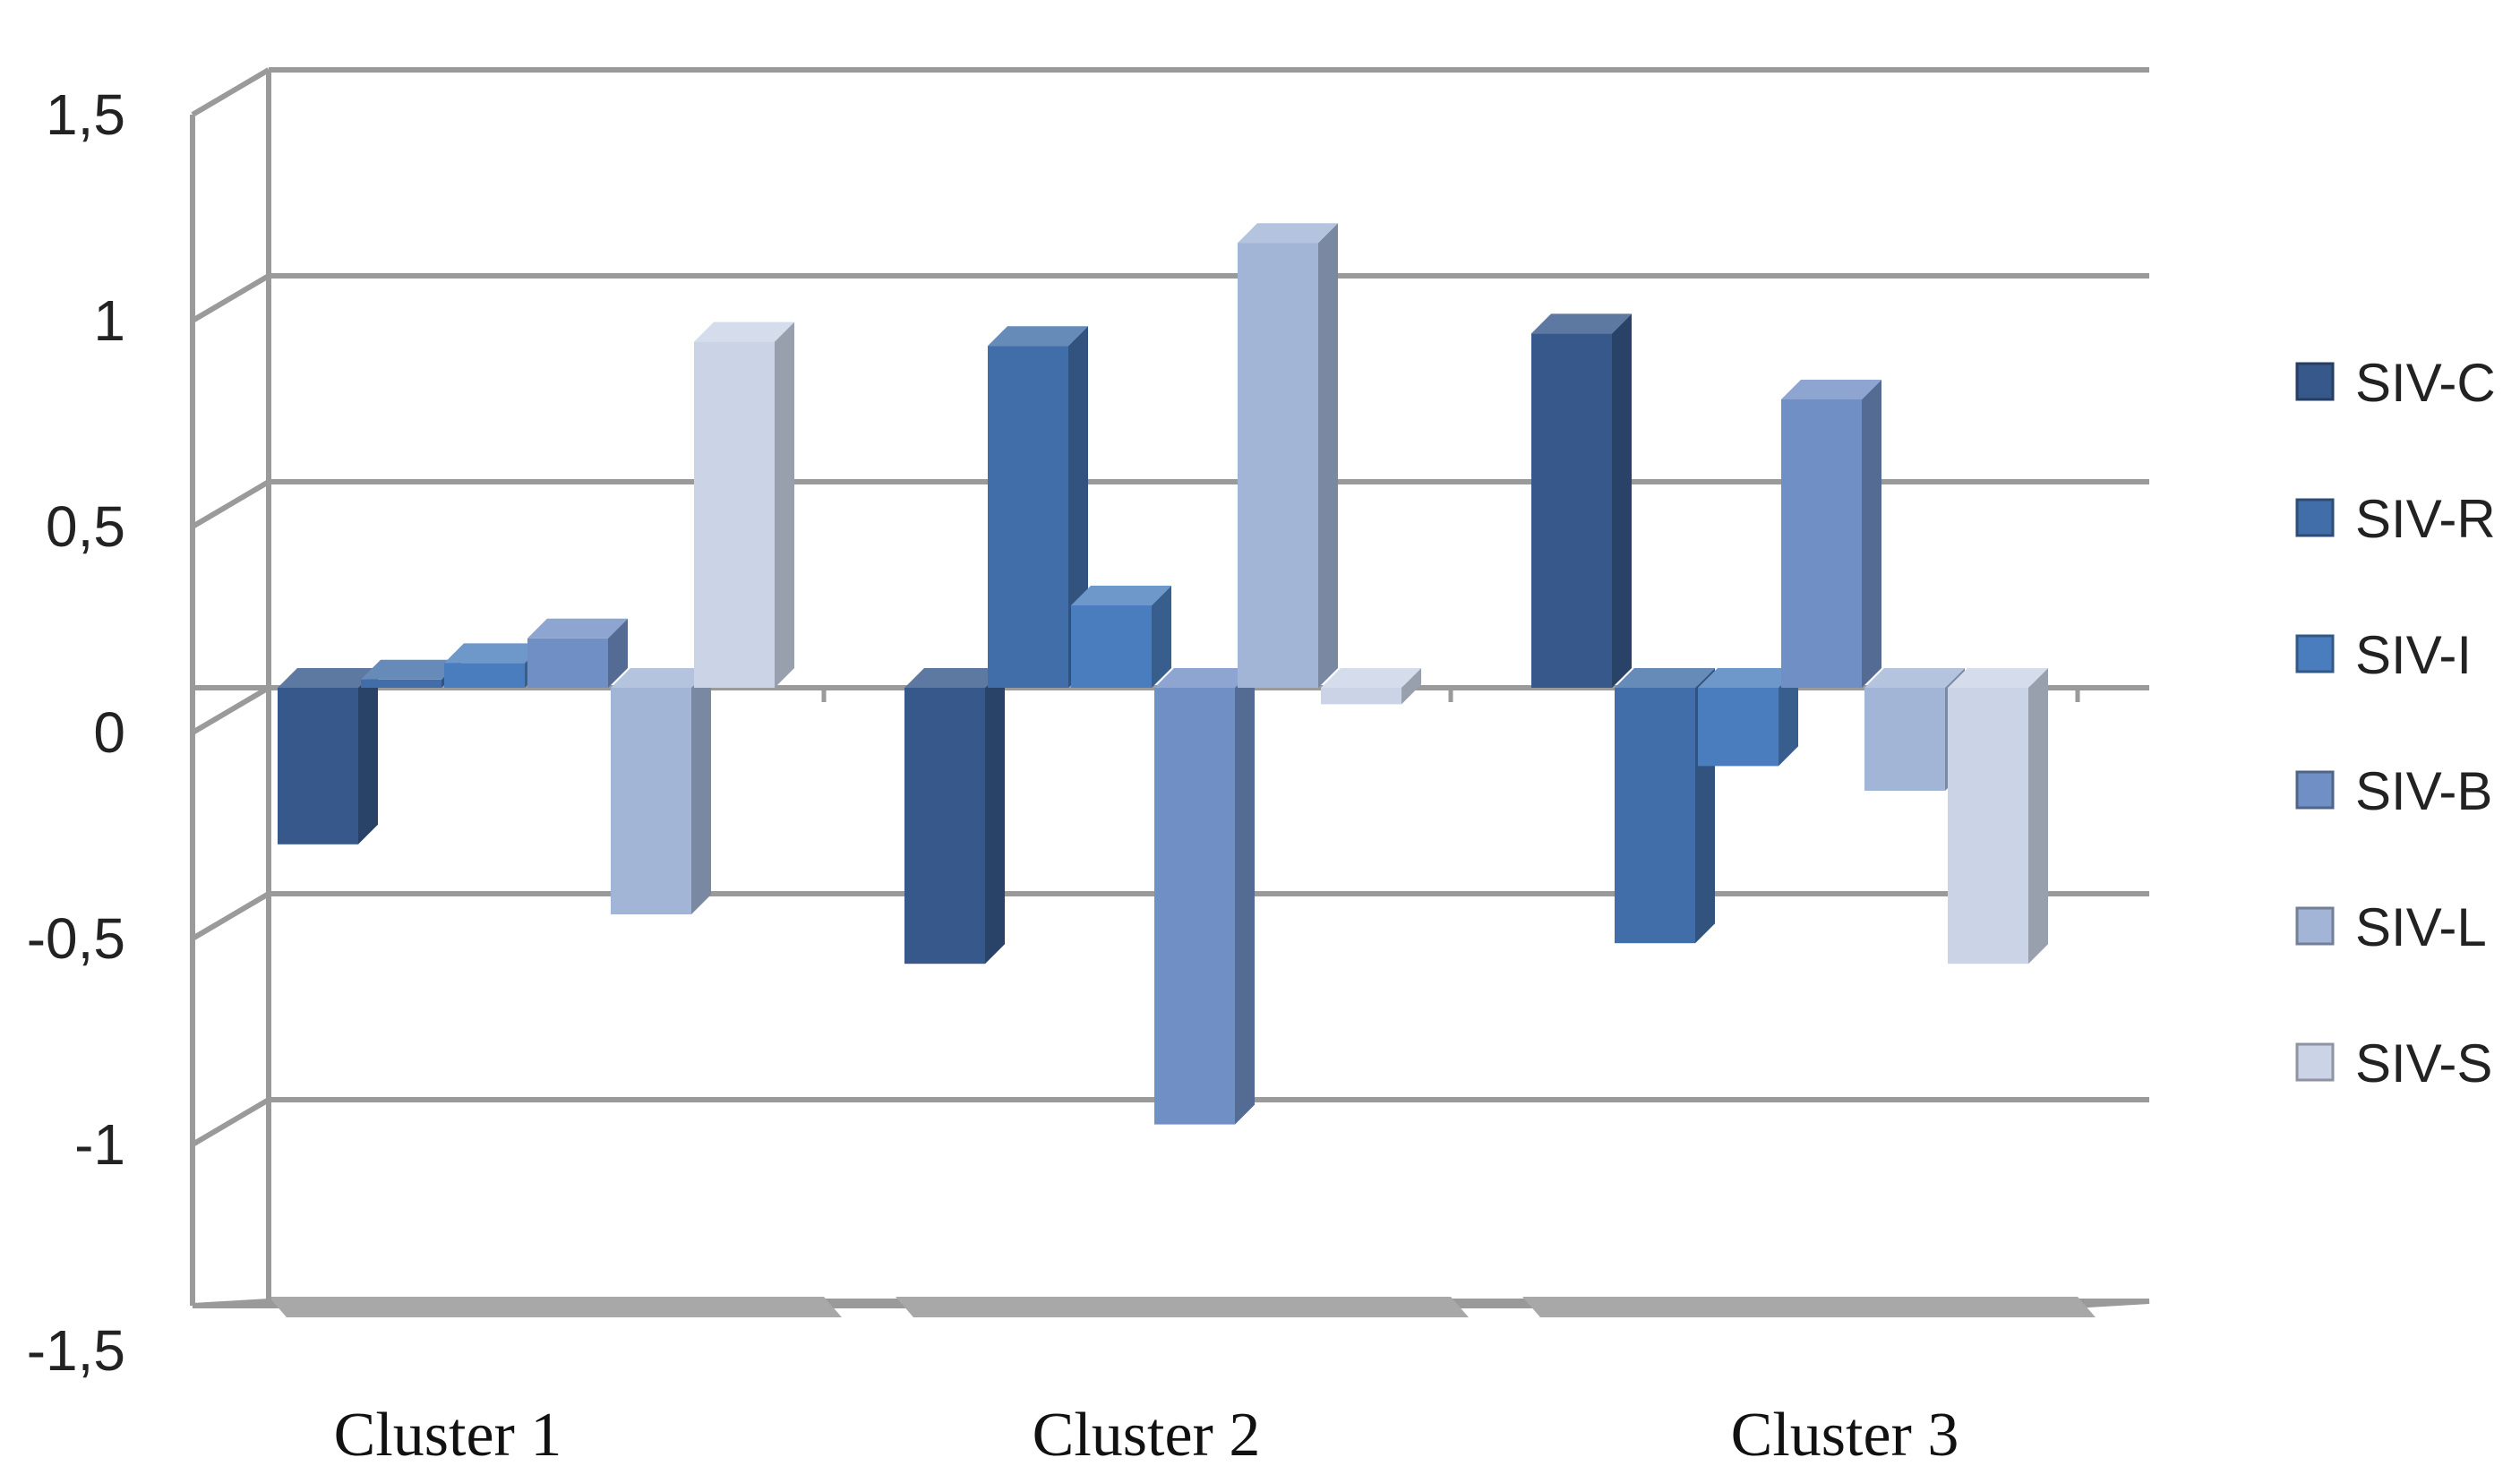 The height and width of the screenshot is (1466, 2520). What do you see at coordinates (109, 320) in the screenshot?
I see `y-tick-label: 1` at bounding box center [109, 320].